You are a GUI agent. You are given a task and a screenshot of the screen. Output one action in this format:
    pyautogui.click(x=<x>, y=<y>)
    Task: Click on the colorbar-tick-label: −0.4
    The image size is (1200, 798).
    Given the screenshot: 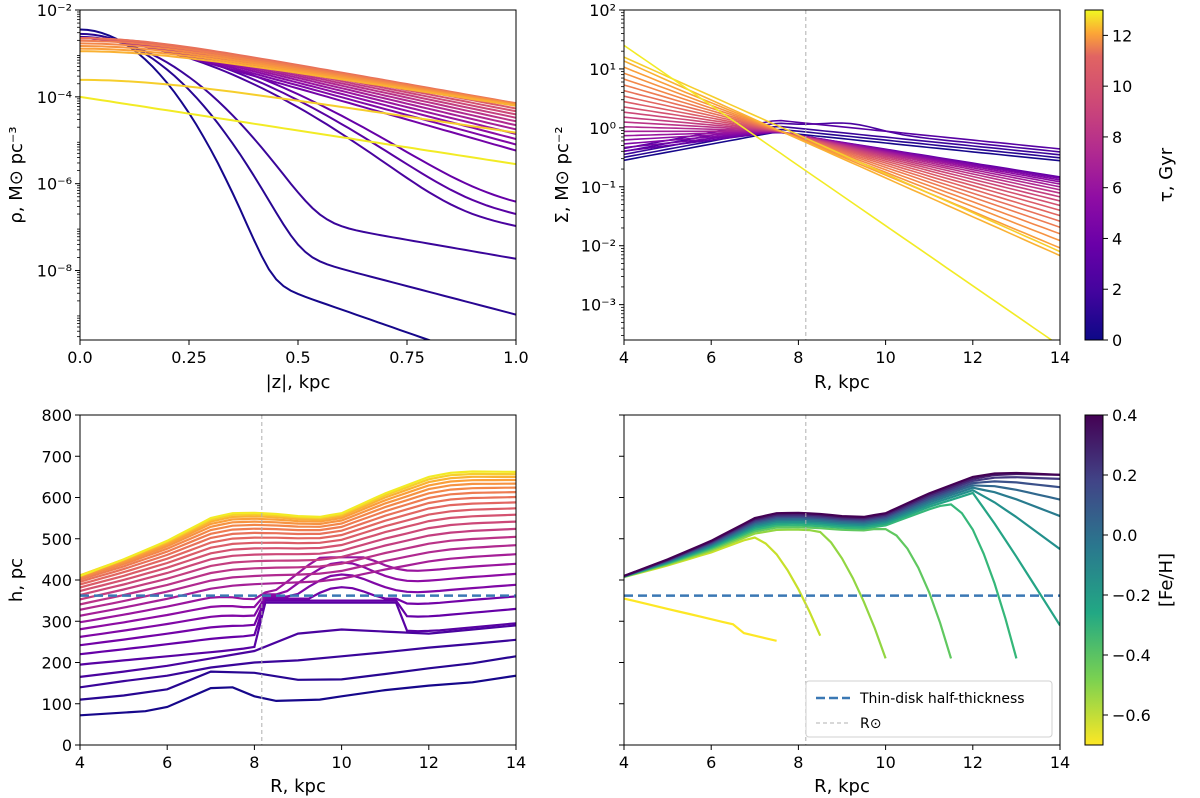 What is the action you would take?
    pyautogui.click(x=1131, y=655)
    